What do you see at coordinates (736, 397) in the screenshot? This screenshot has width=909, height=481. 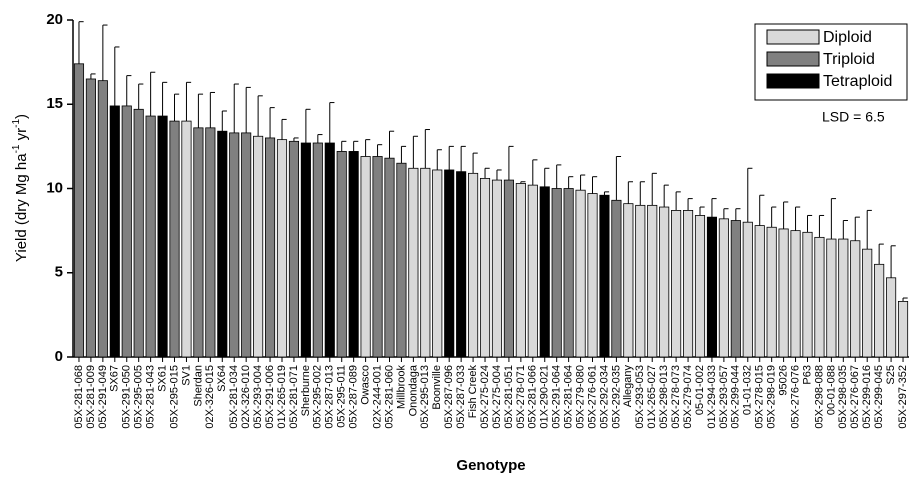 I see `x-tick-label: 05X-299-044` at bounding box center [736, 397].